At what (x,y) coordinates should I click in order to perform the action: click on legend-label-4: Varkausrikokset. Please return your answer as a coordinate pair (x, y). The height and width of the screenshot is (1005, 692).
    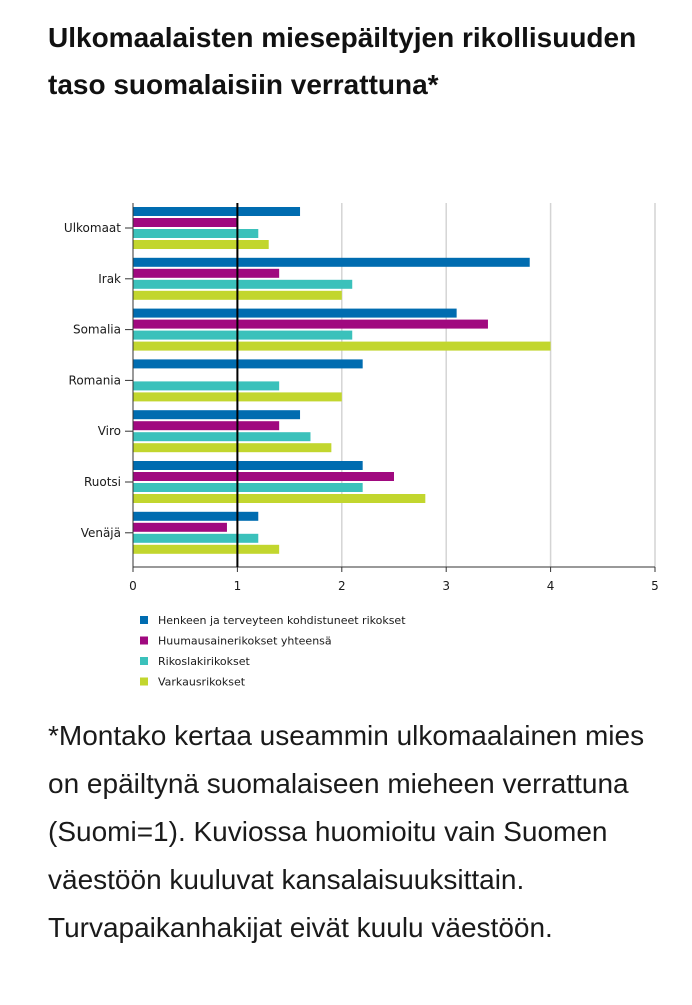
    Looking at the image, I should click on (202, 682).